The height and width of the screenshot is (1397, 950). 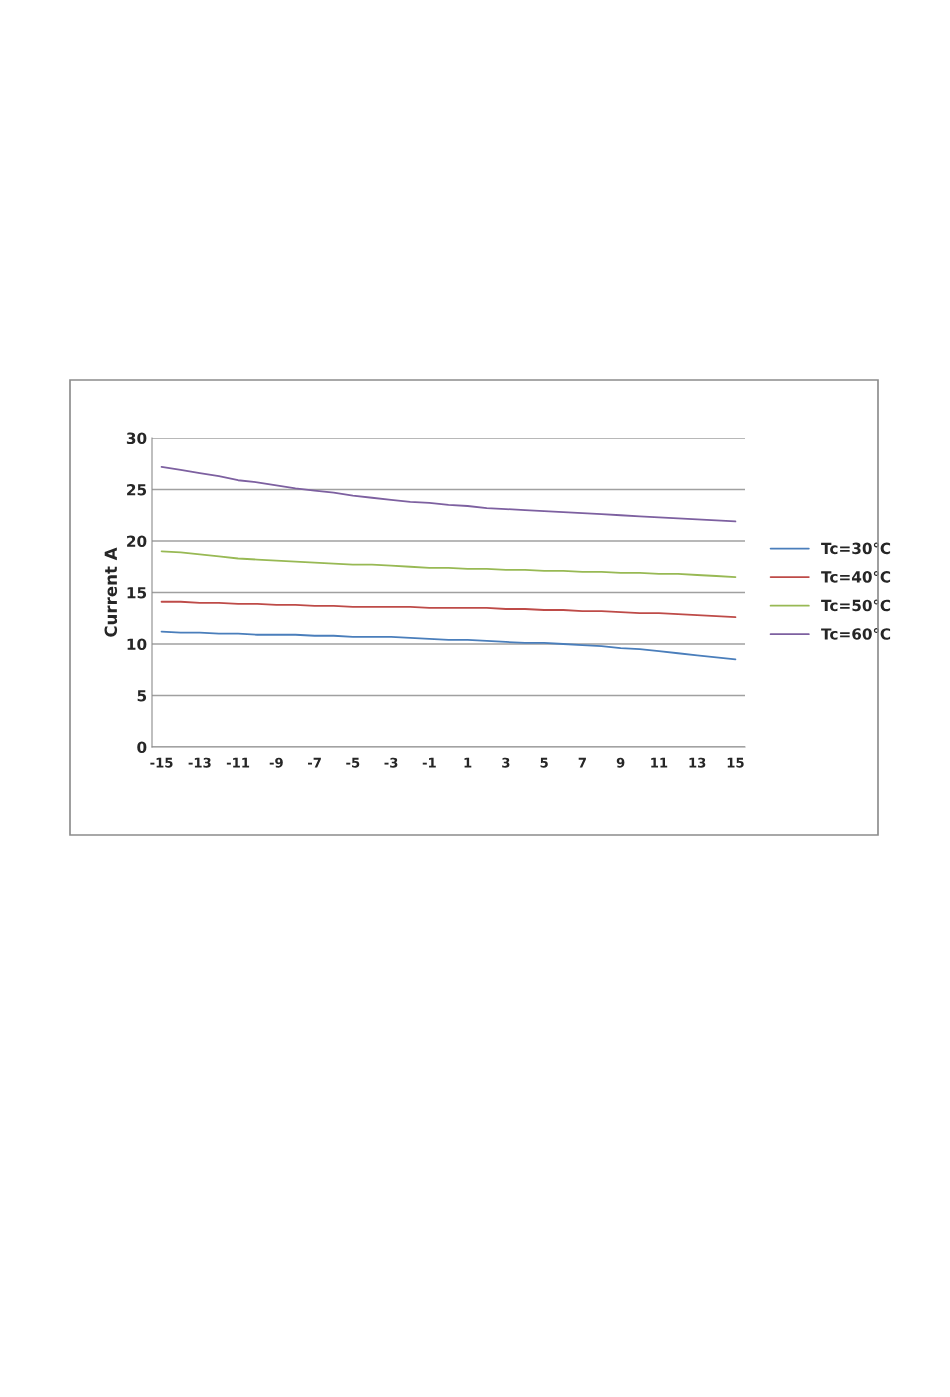 What do you see at coordinates (136, 438) in the screenshot?
I see `y-tick-label: 30` at bounding box center [136, 438].